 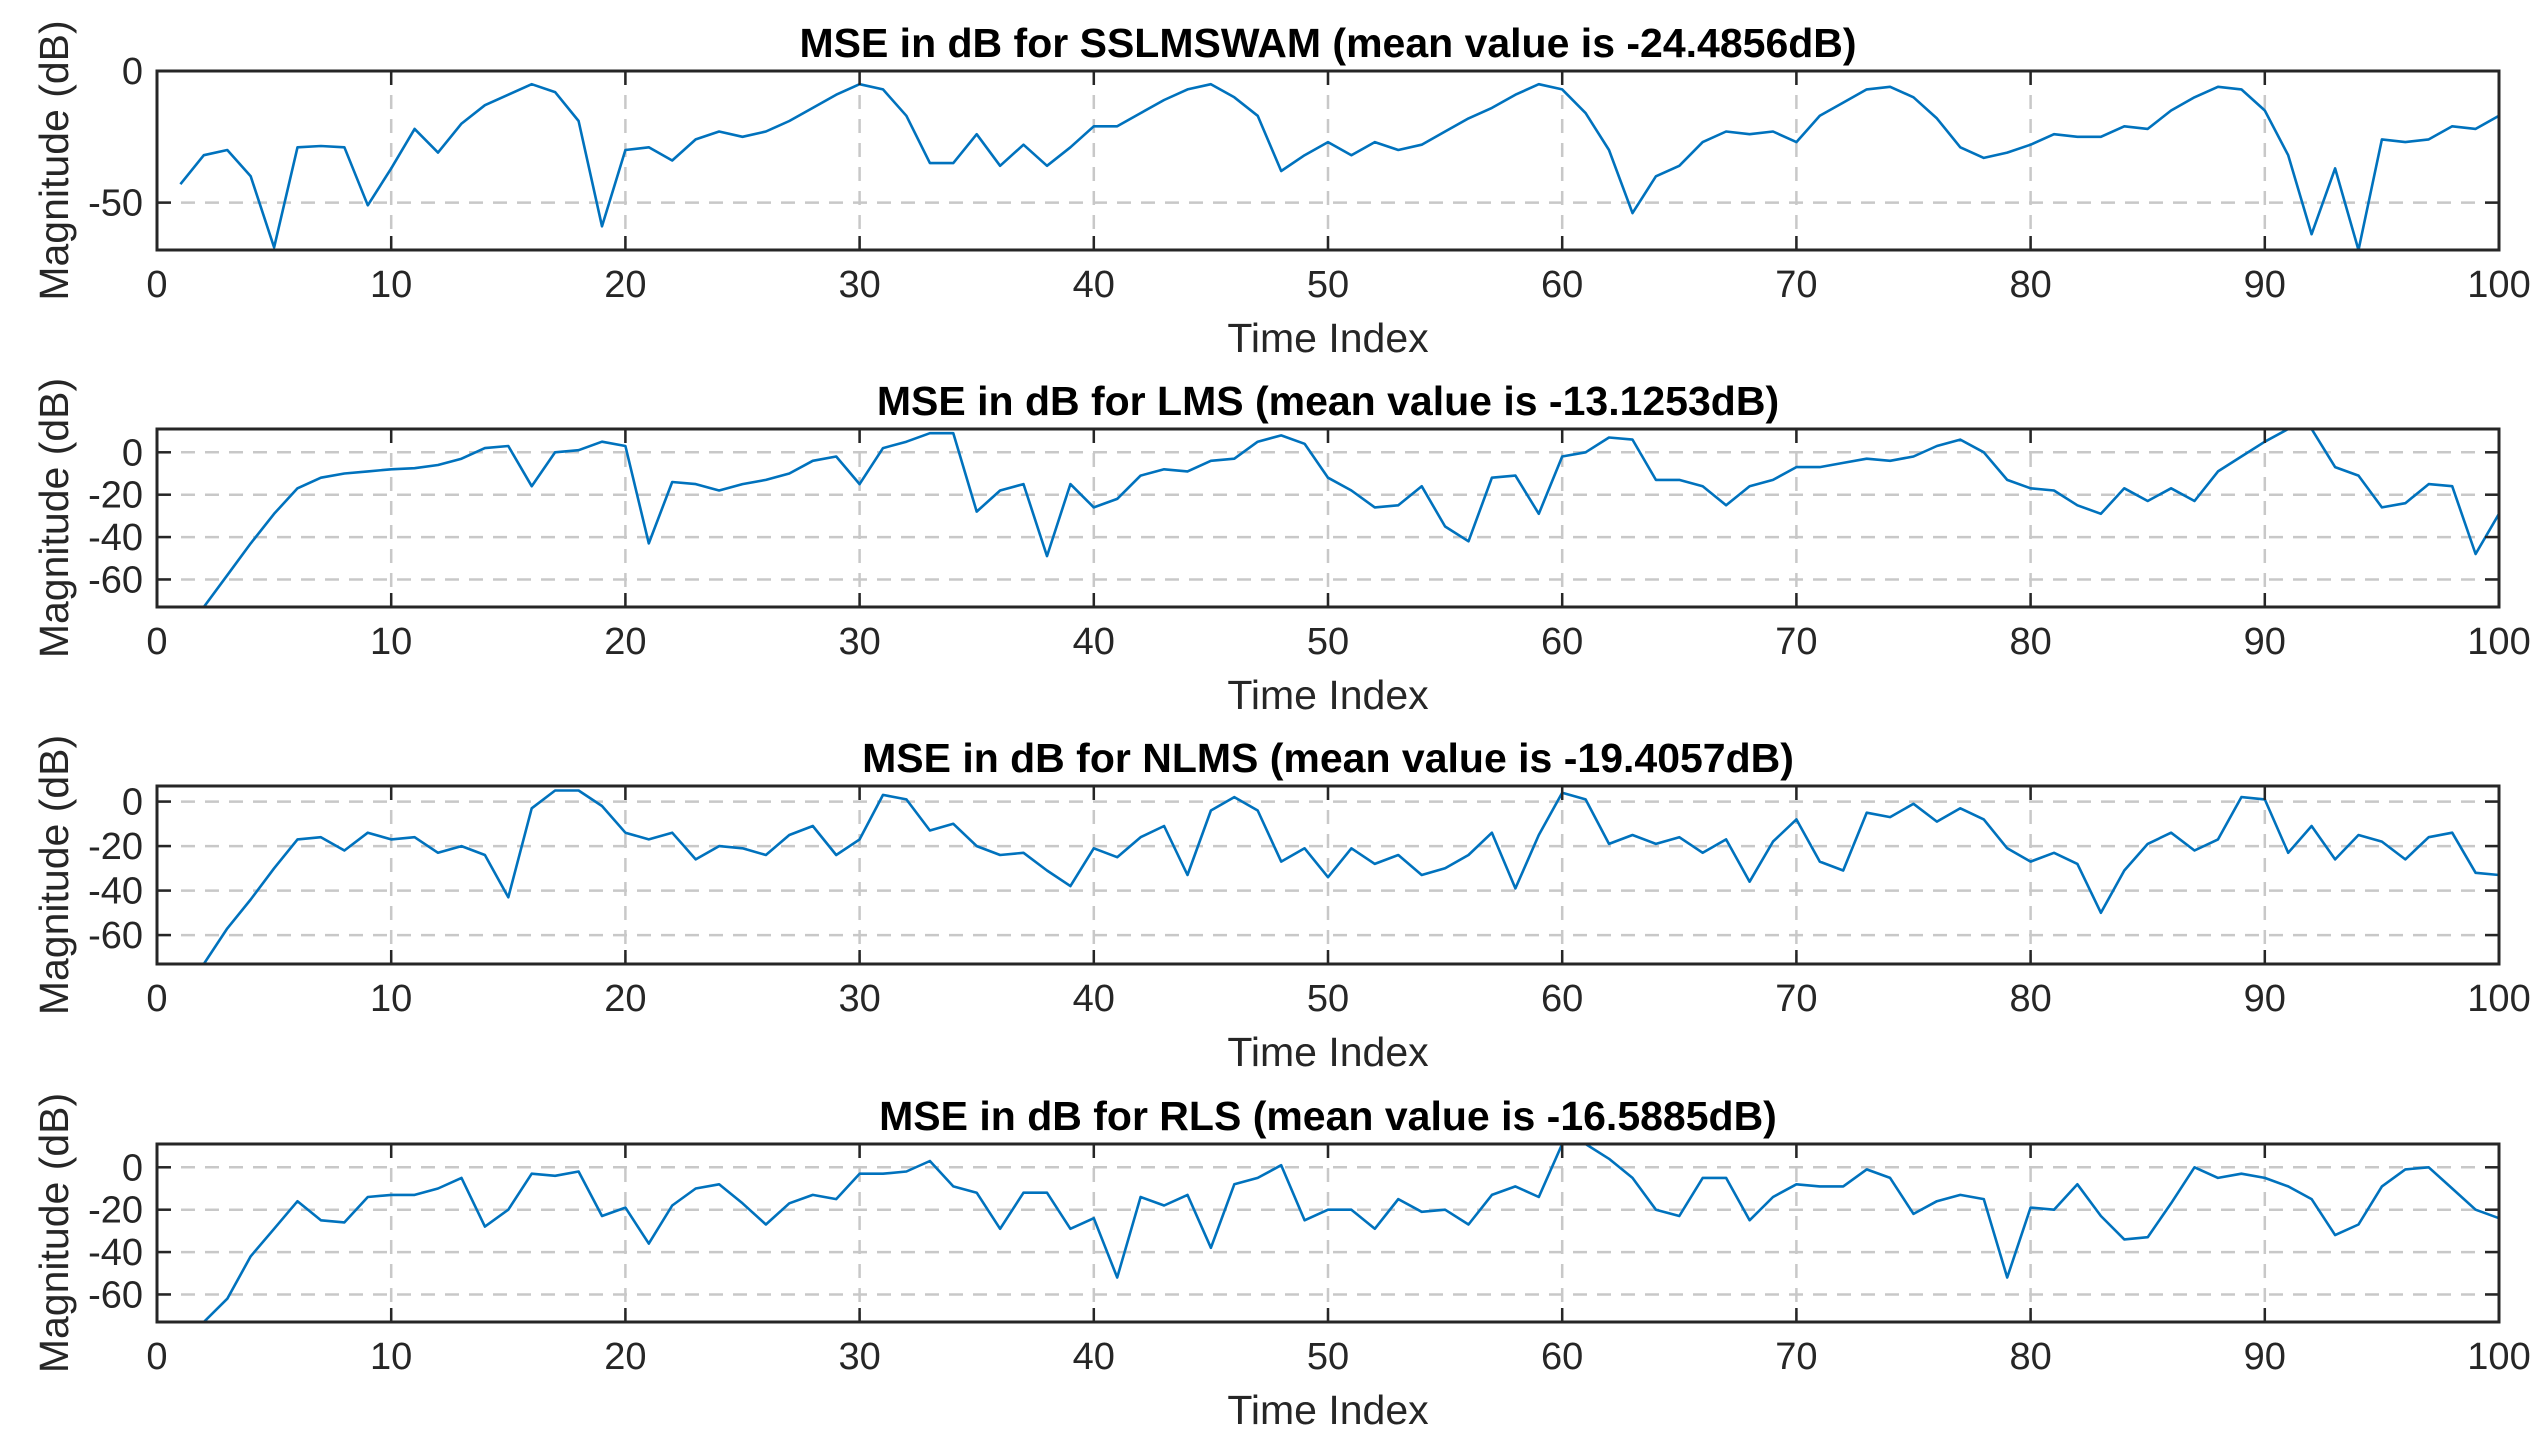 What do you see at coordinates (115, 204) in the screenshot?
I see `y-tick-label: -50` at bounding box center [115, 204].